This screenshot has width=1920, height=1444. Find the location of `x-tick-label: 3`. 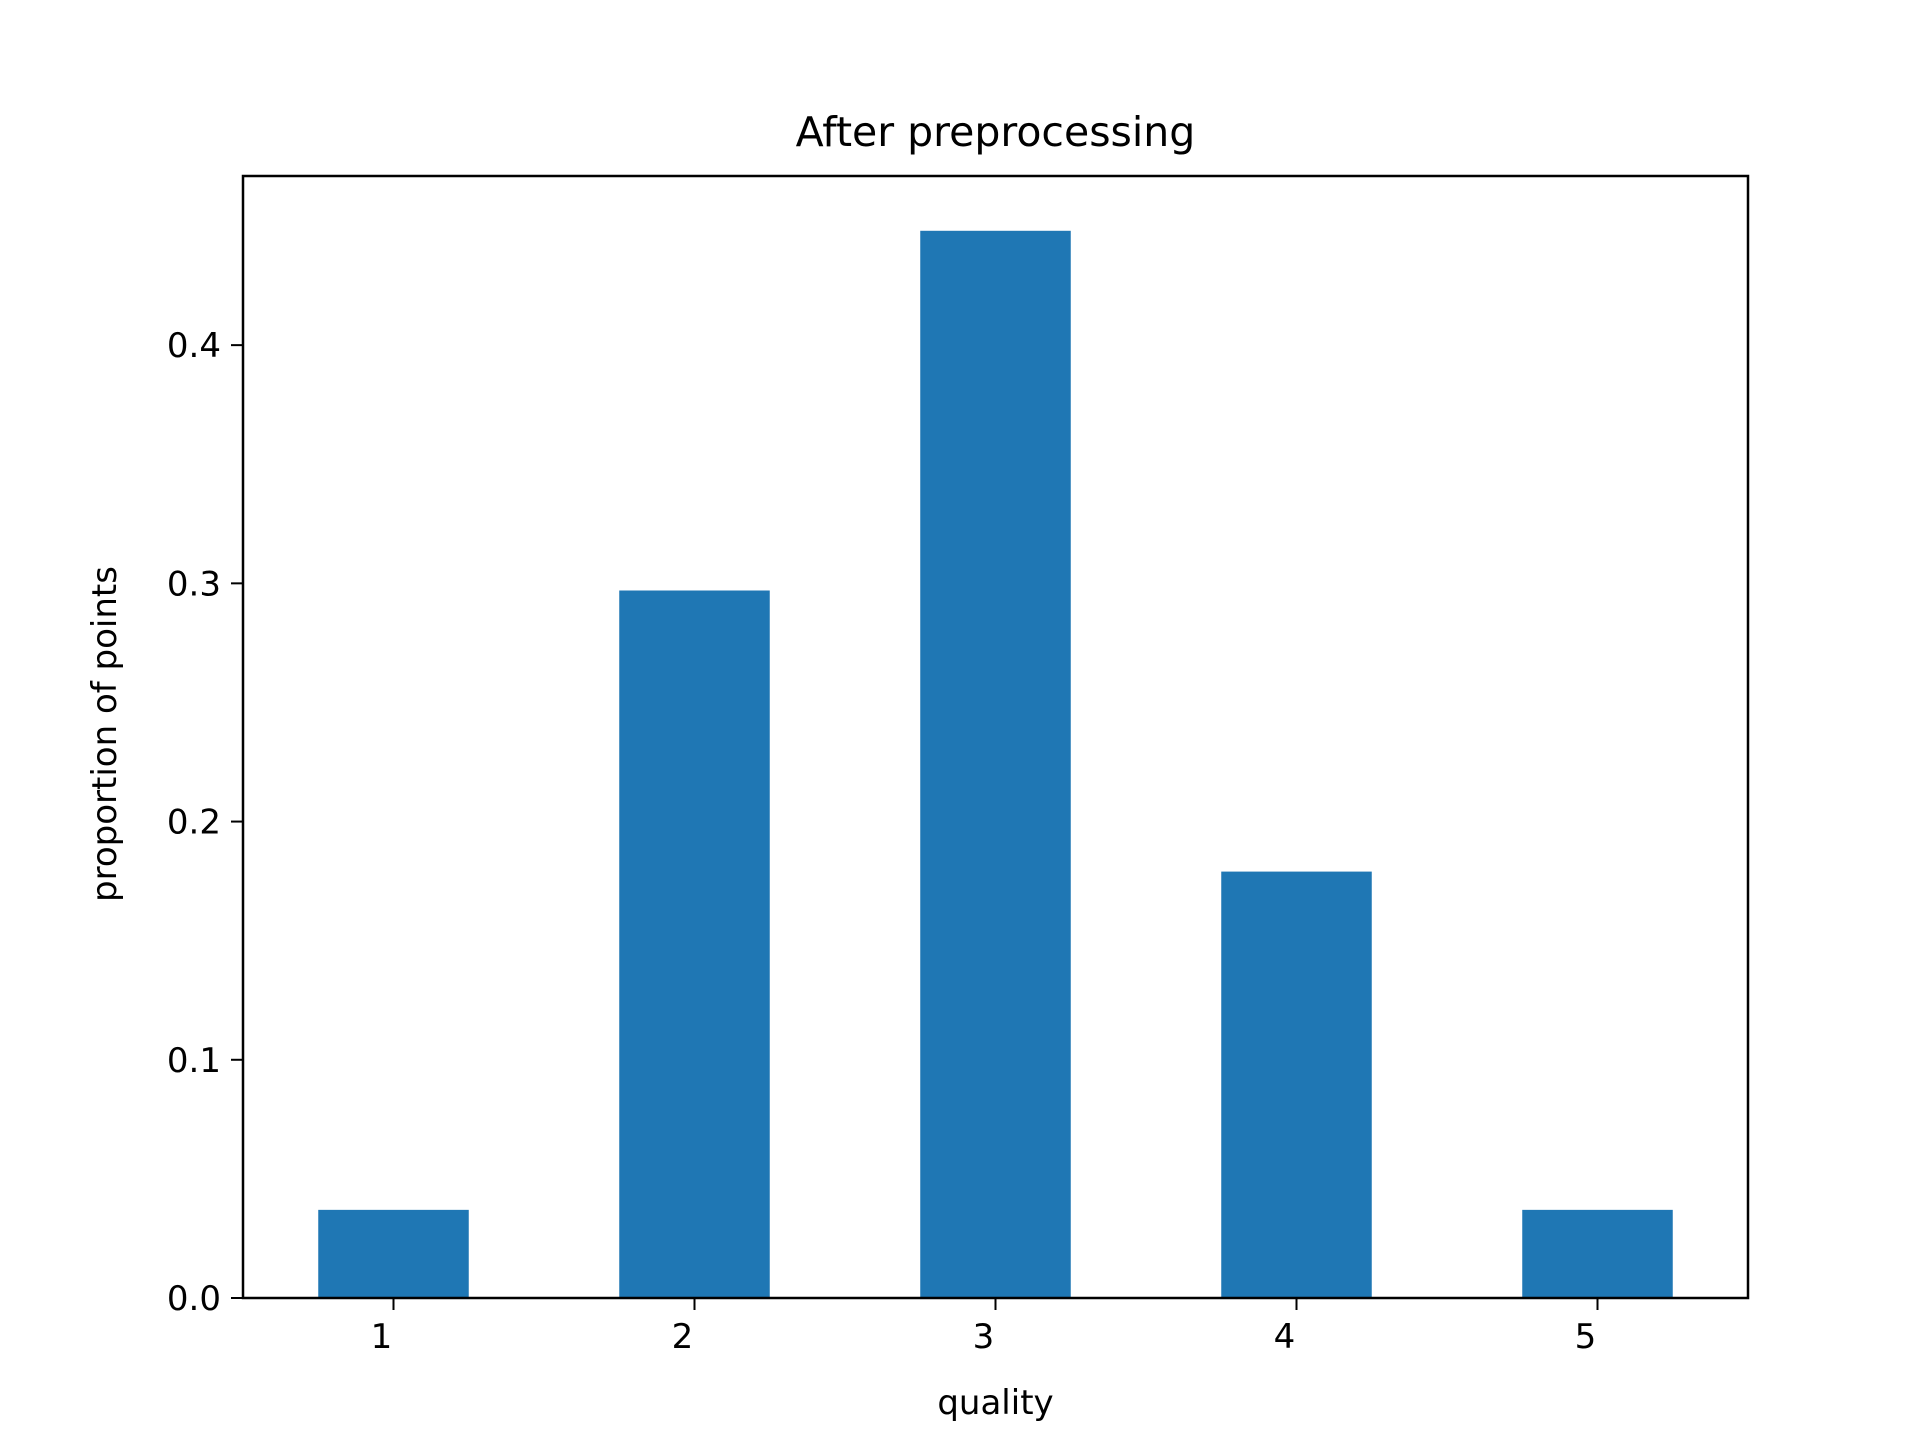

x-tick-label: 3 is located at coordinates (984, 1337).